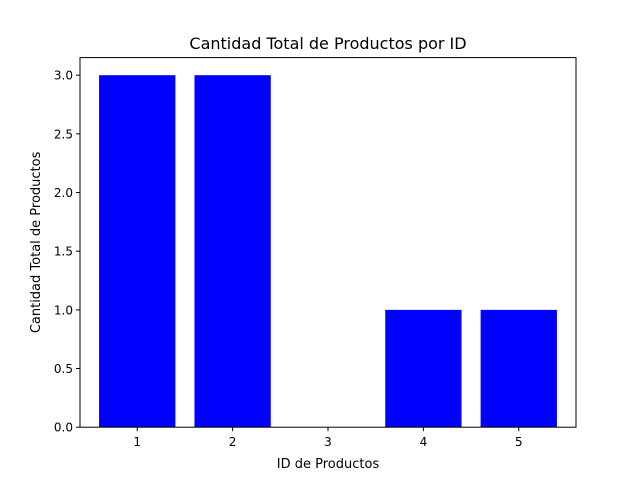 This screenshot has width=640, height=484. Describe the element at coordinates (328, 464) in the screenshot. I see `x-axis-label: ID de Productos` at that location.